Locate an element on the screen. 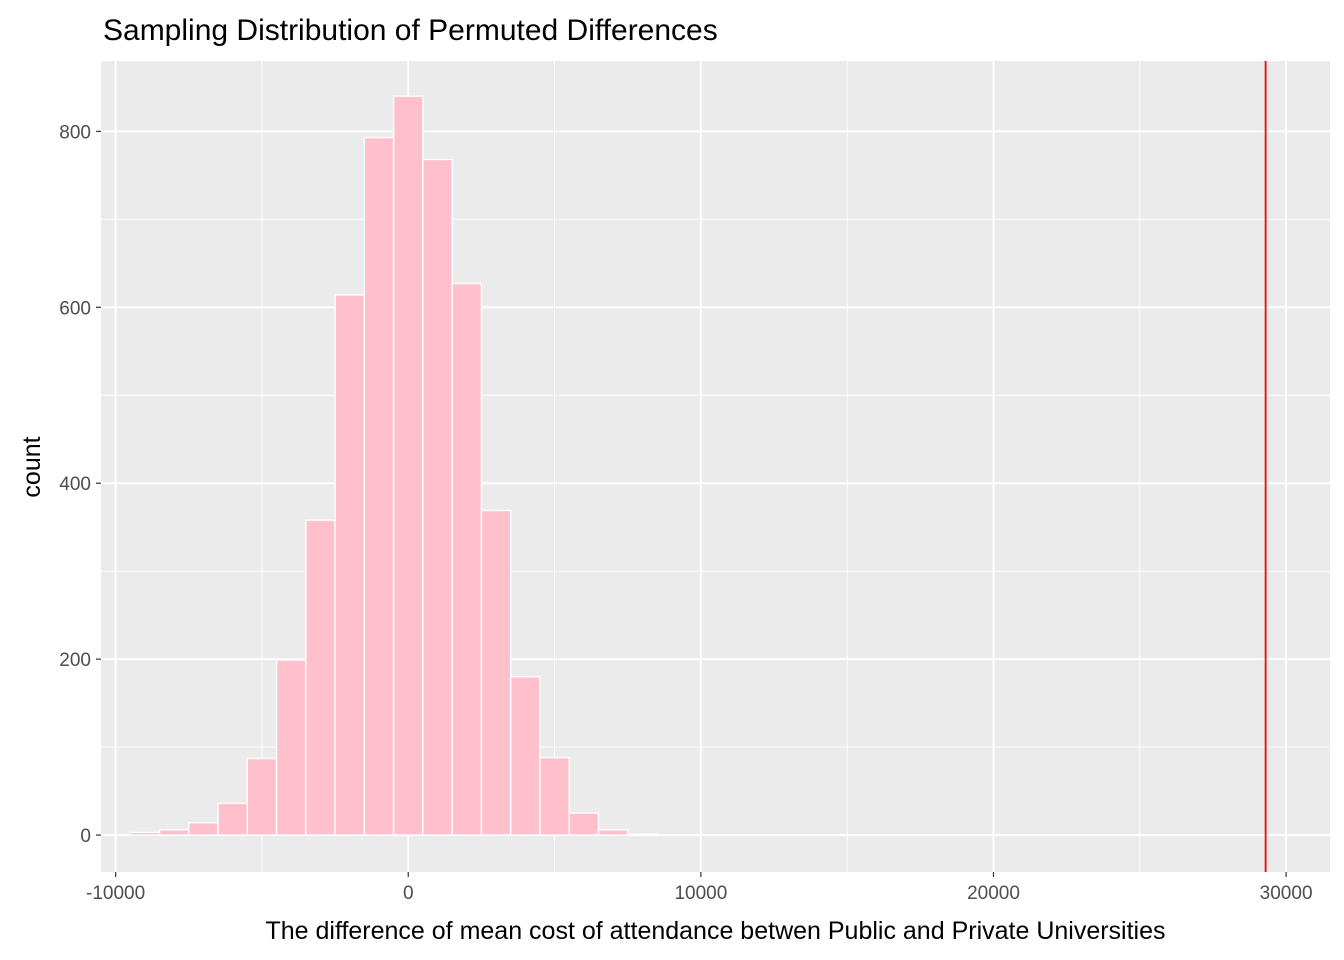  x-tick-label: 30000 is located at coordinates (1286, 893).